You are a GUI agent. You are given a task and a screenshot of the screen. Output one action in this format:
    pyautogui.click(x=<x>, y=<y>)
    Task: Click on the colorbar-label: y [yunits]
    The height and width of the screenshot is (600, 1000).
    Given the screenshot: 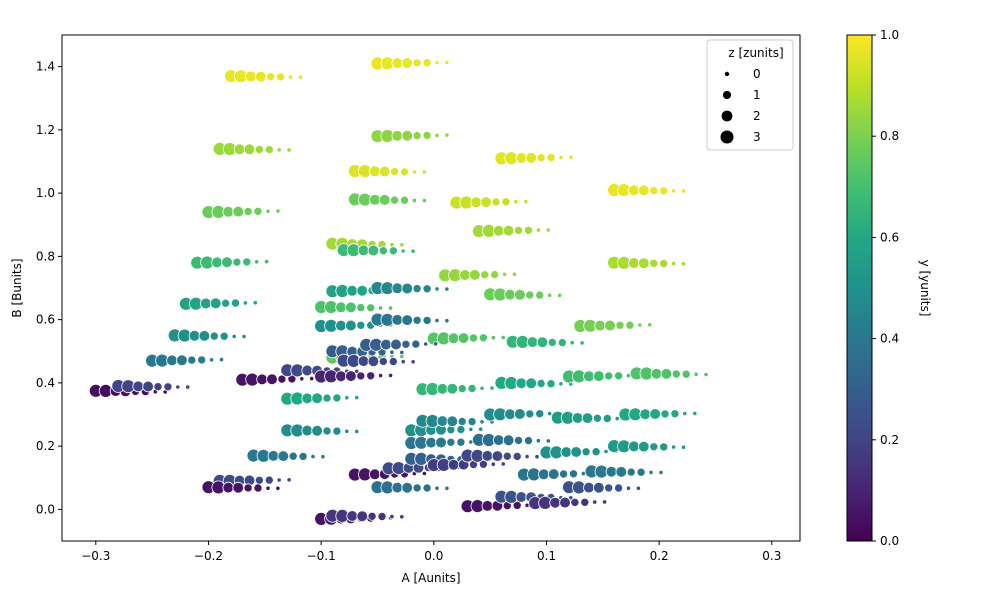 What is the action you would take?
    pyautogui.click(x=925, y=288)
    